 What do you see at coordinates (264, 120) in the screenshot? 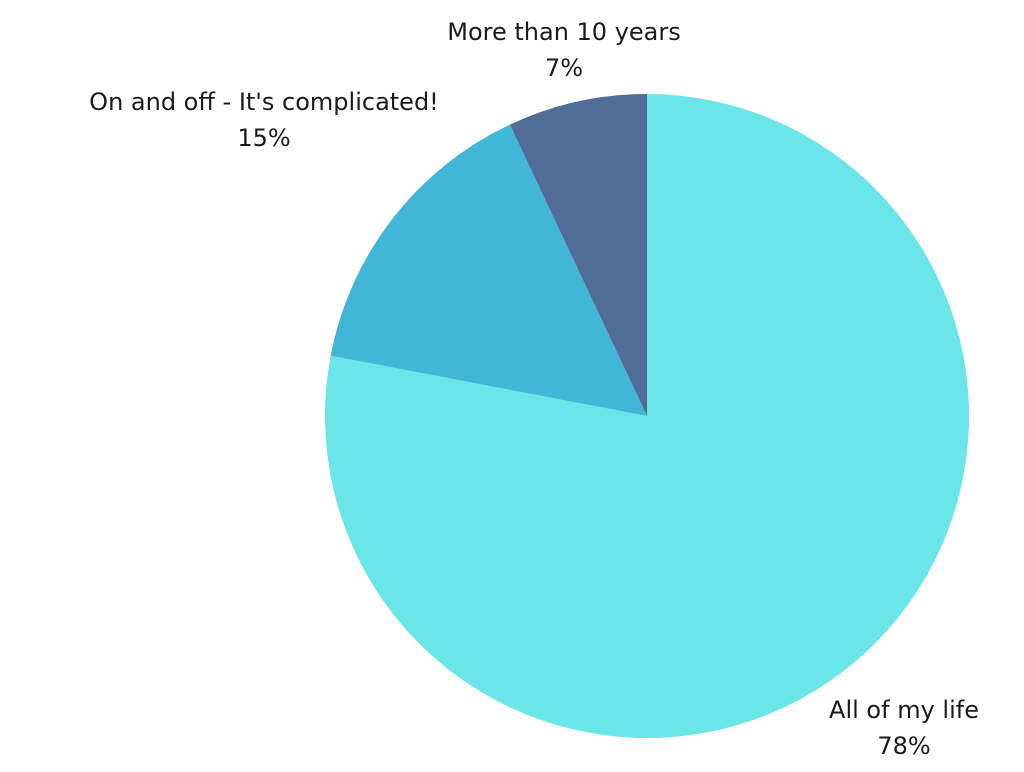
I see `slice-label-on-and-off-it-s-complicated: On and off - It's complicated! 15%` at bounding box center [264, 120].